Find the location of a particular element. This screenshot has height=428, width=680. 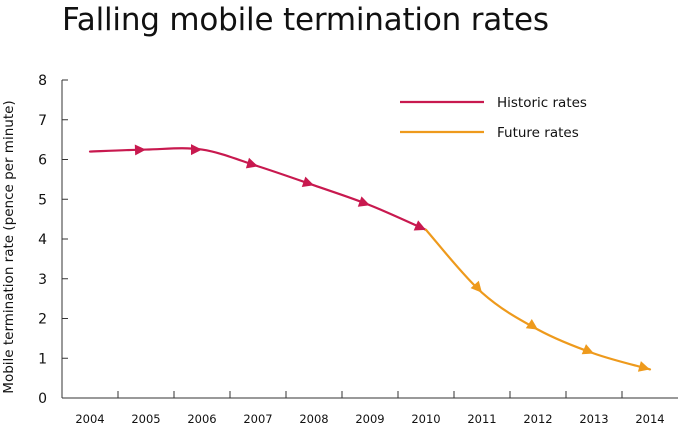

y-tick-label: 4 is located at coordinates (42, 240).